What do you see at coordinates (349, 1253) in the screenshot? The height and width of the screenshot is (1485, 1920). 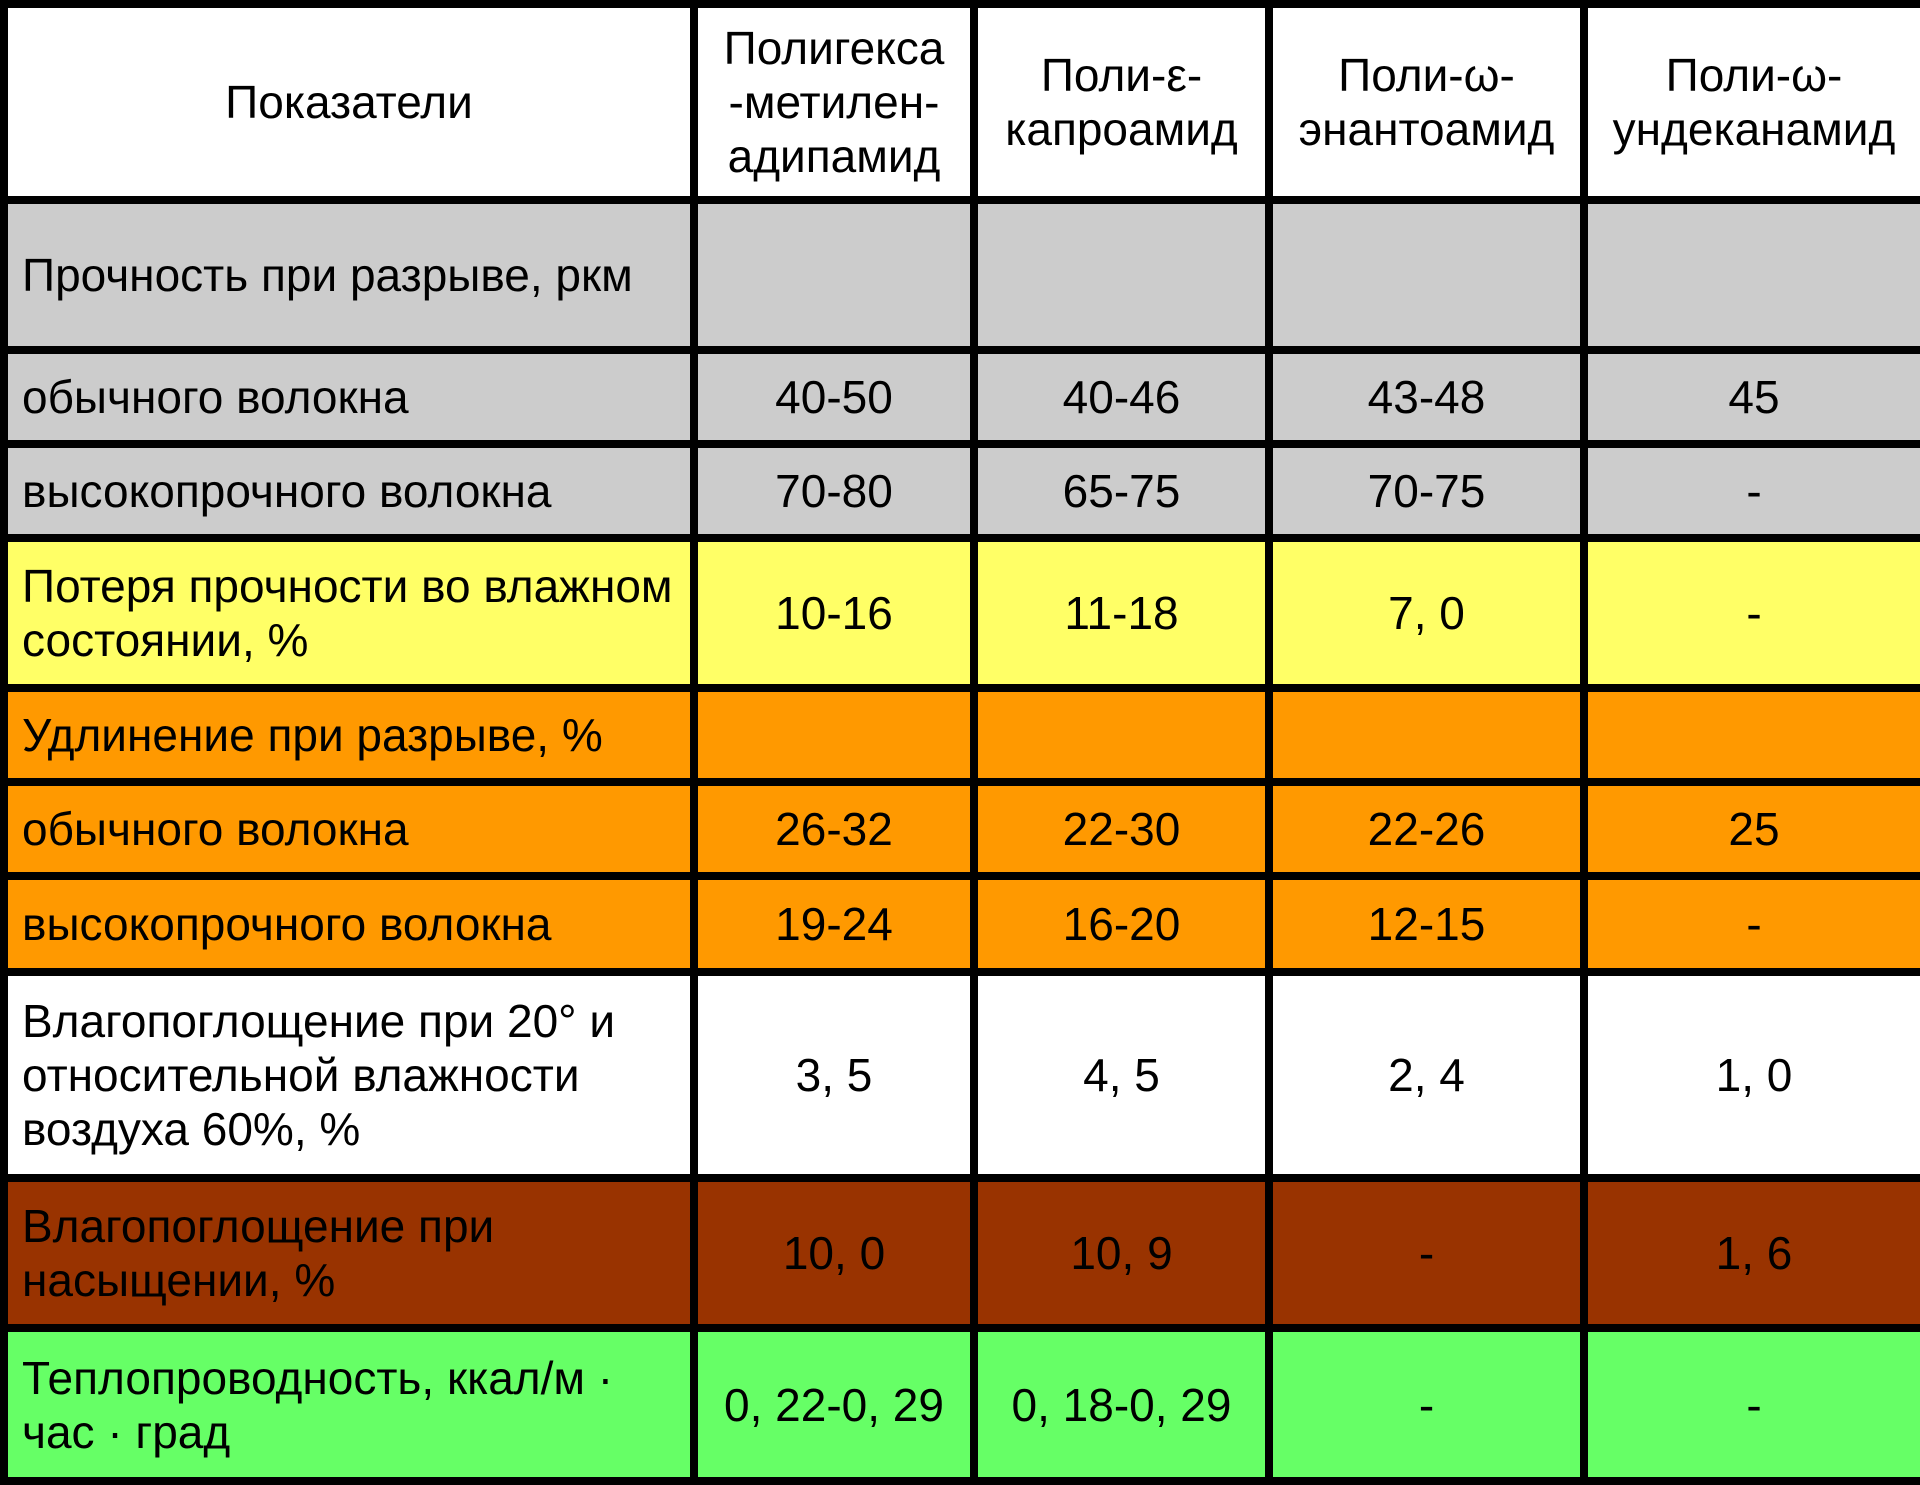 I see `row-label: Влагопоглощение при насыщении, %` at bounding box center [349, 1253].